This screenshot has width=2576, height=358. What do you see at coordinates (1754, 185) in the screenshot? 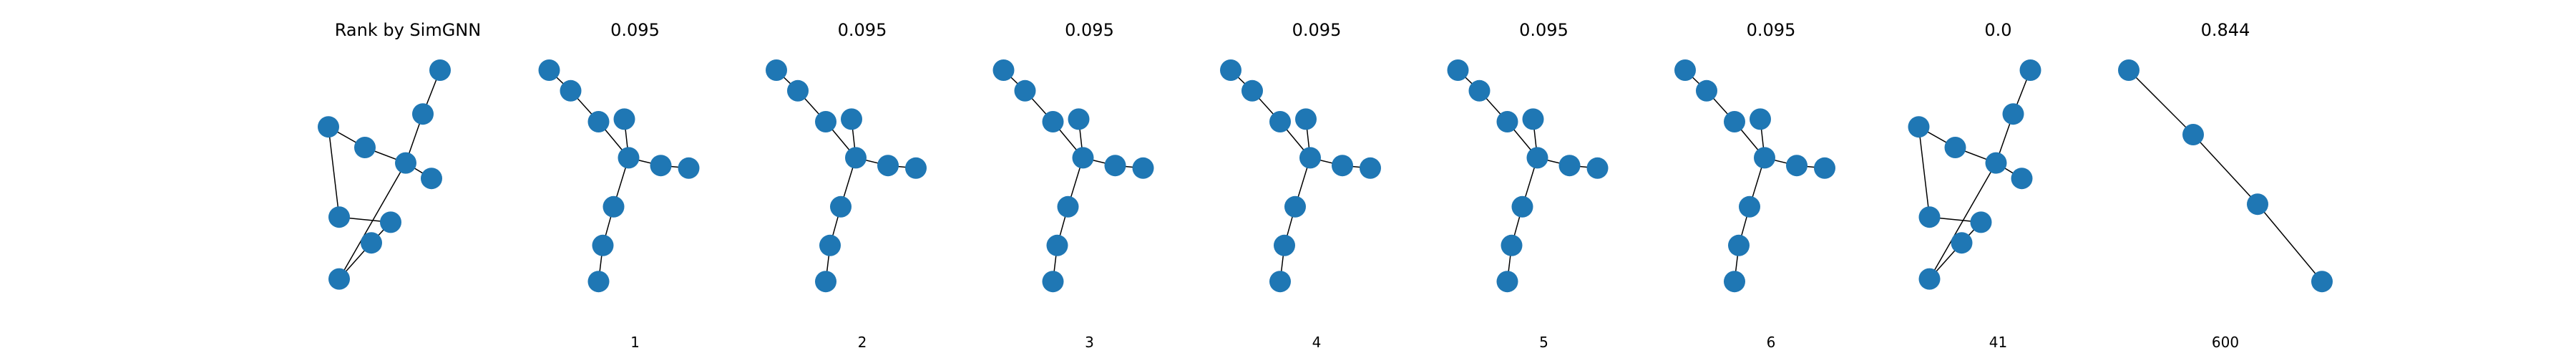
I see `graph-panel: 0.095 6` at bounding box center [1754, 185].